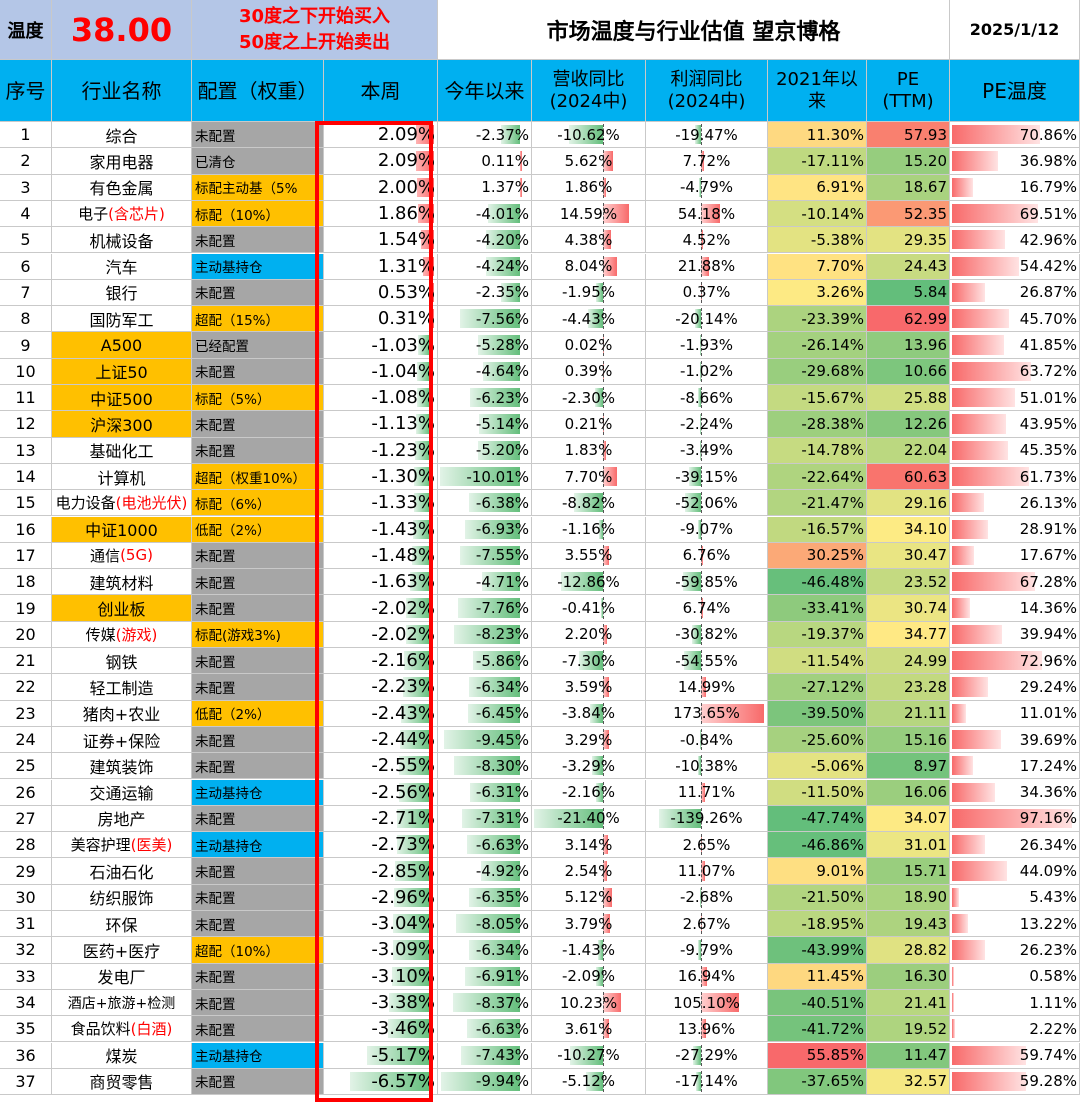 The height and width of the screenshot is (1102, 1080). What do you see at coordinates (589, 582) in the screenshot?
I see `revenue-yoy-cell: -12.86%` at bounding box center [589, 582].